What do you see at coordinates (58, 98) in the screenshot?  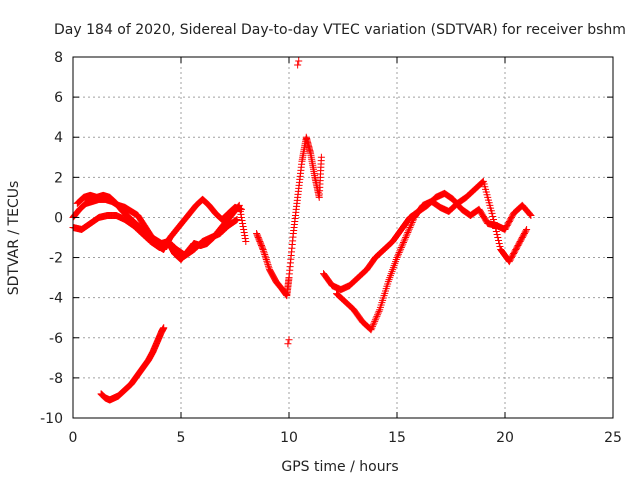 I see `y-tick-label: 6` at bounding box center [58, 98].